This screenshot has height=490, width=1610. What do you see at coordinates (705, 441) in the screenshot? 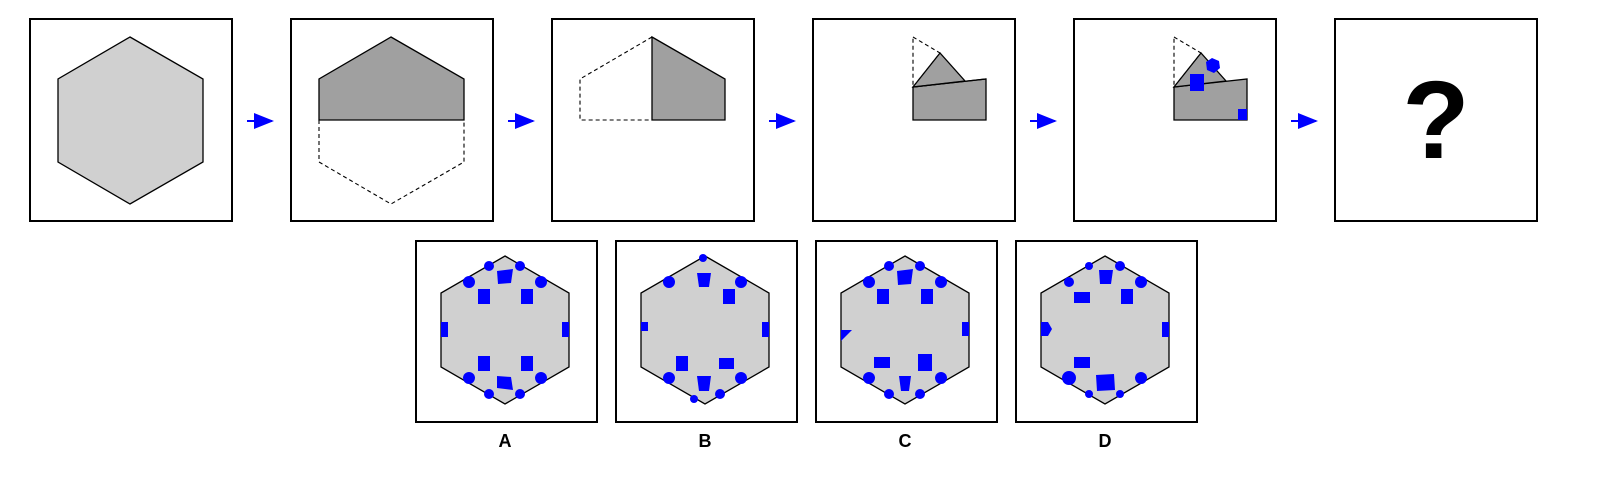
I see `option-label: B` at bounding box center [705, 441].